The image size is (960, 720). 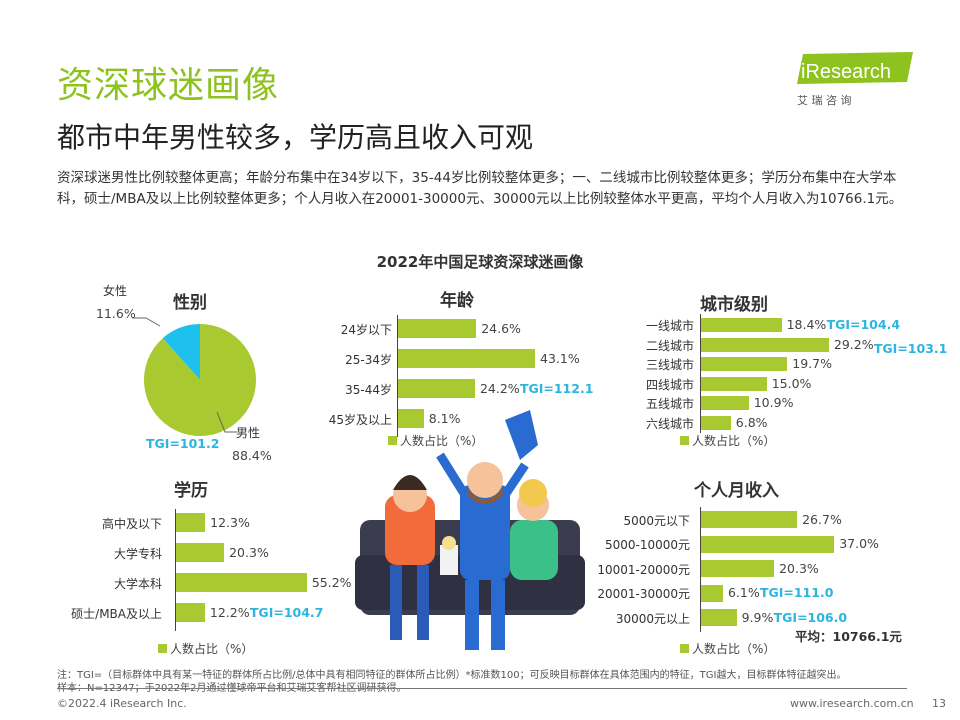 What do you see at coordinates (855, 83) in the screenshot?
I see `iresearch-logo: iResearch 艾 瑞 咨 询` at bounding box center [855, 83].